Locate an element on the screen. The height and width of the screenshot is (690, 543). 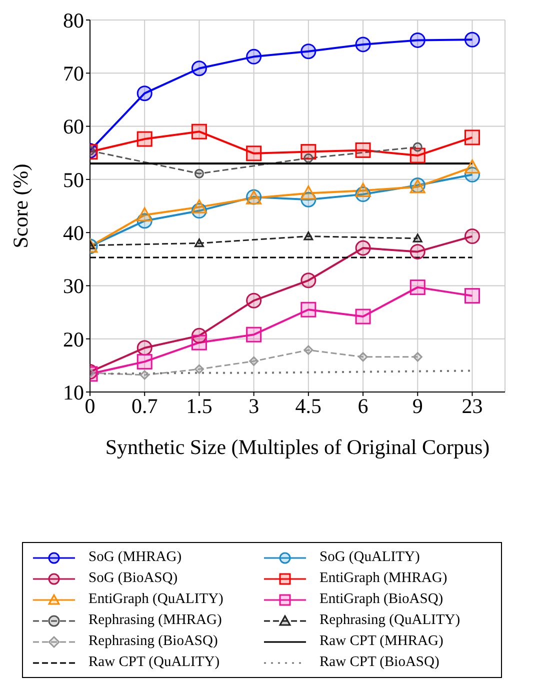
legend-label: Raw CPT (QuALITY) is located at coordinates (154, 662).